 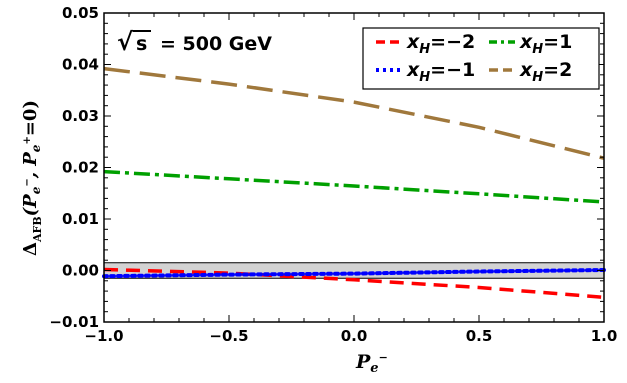 I want to click on legend-value: =−1, so click(x=452, y=70).